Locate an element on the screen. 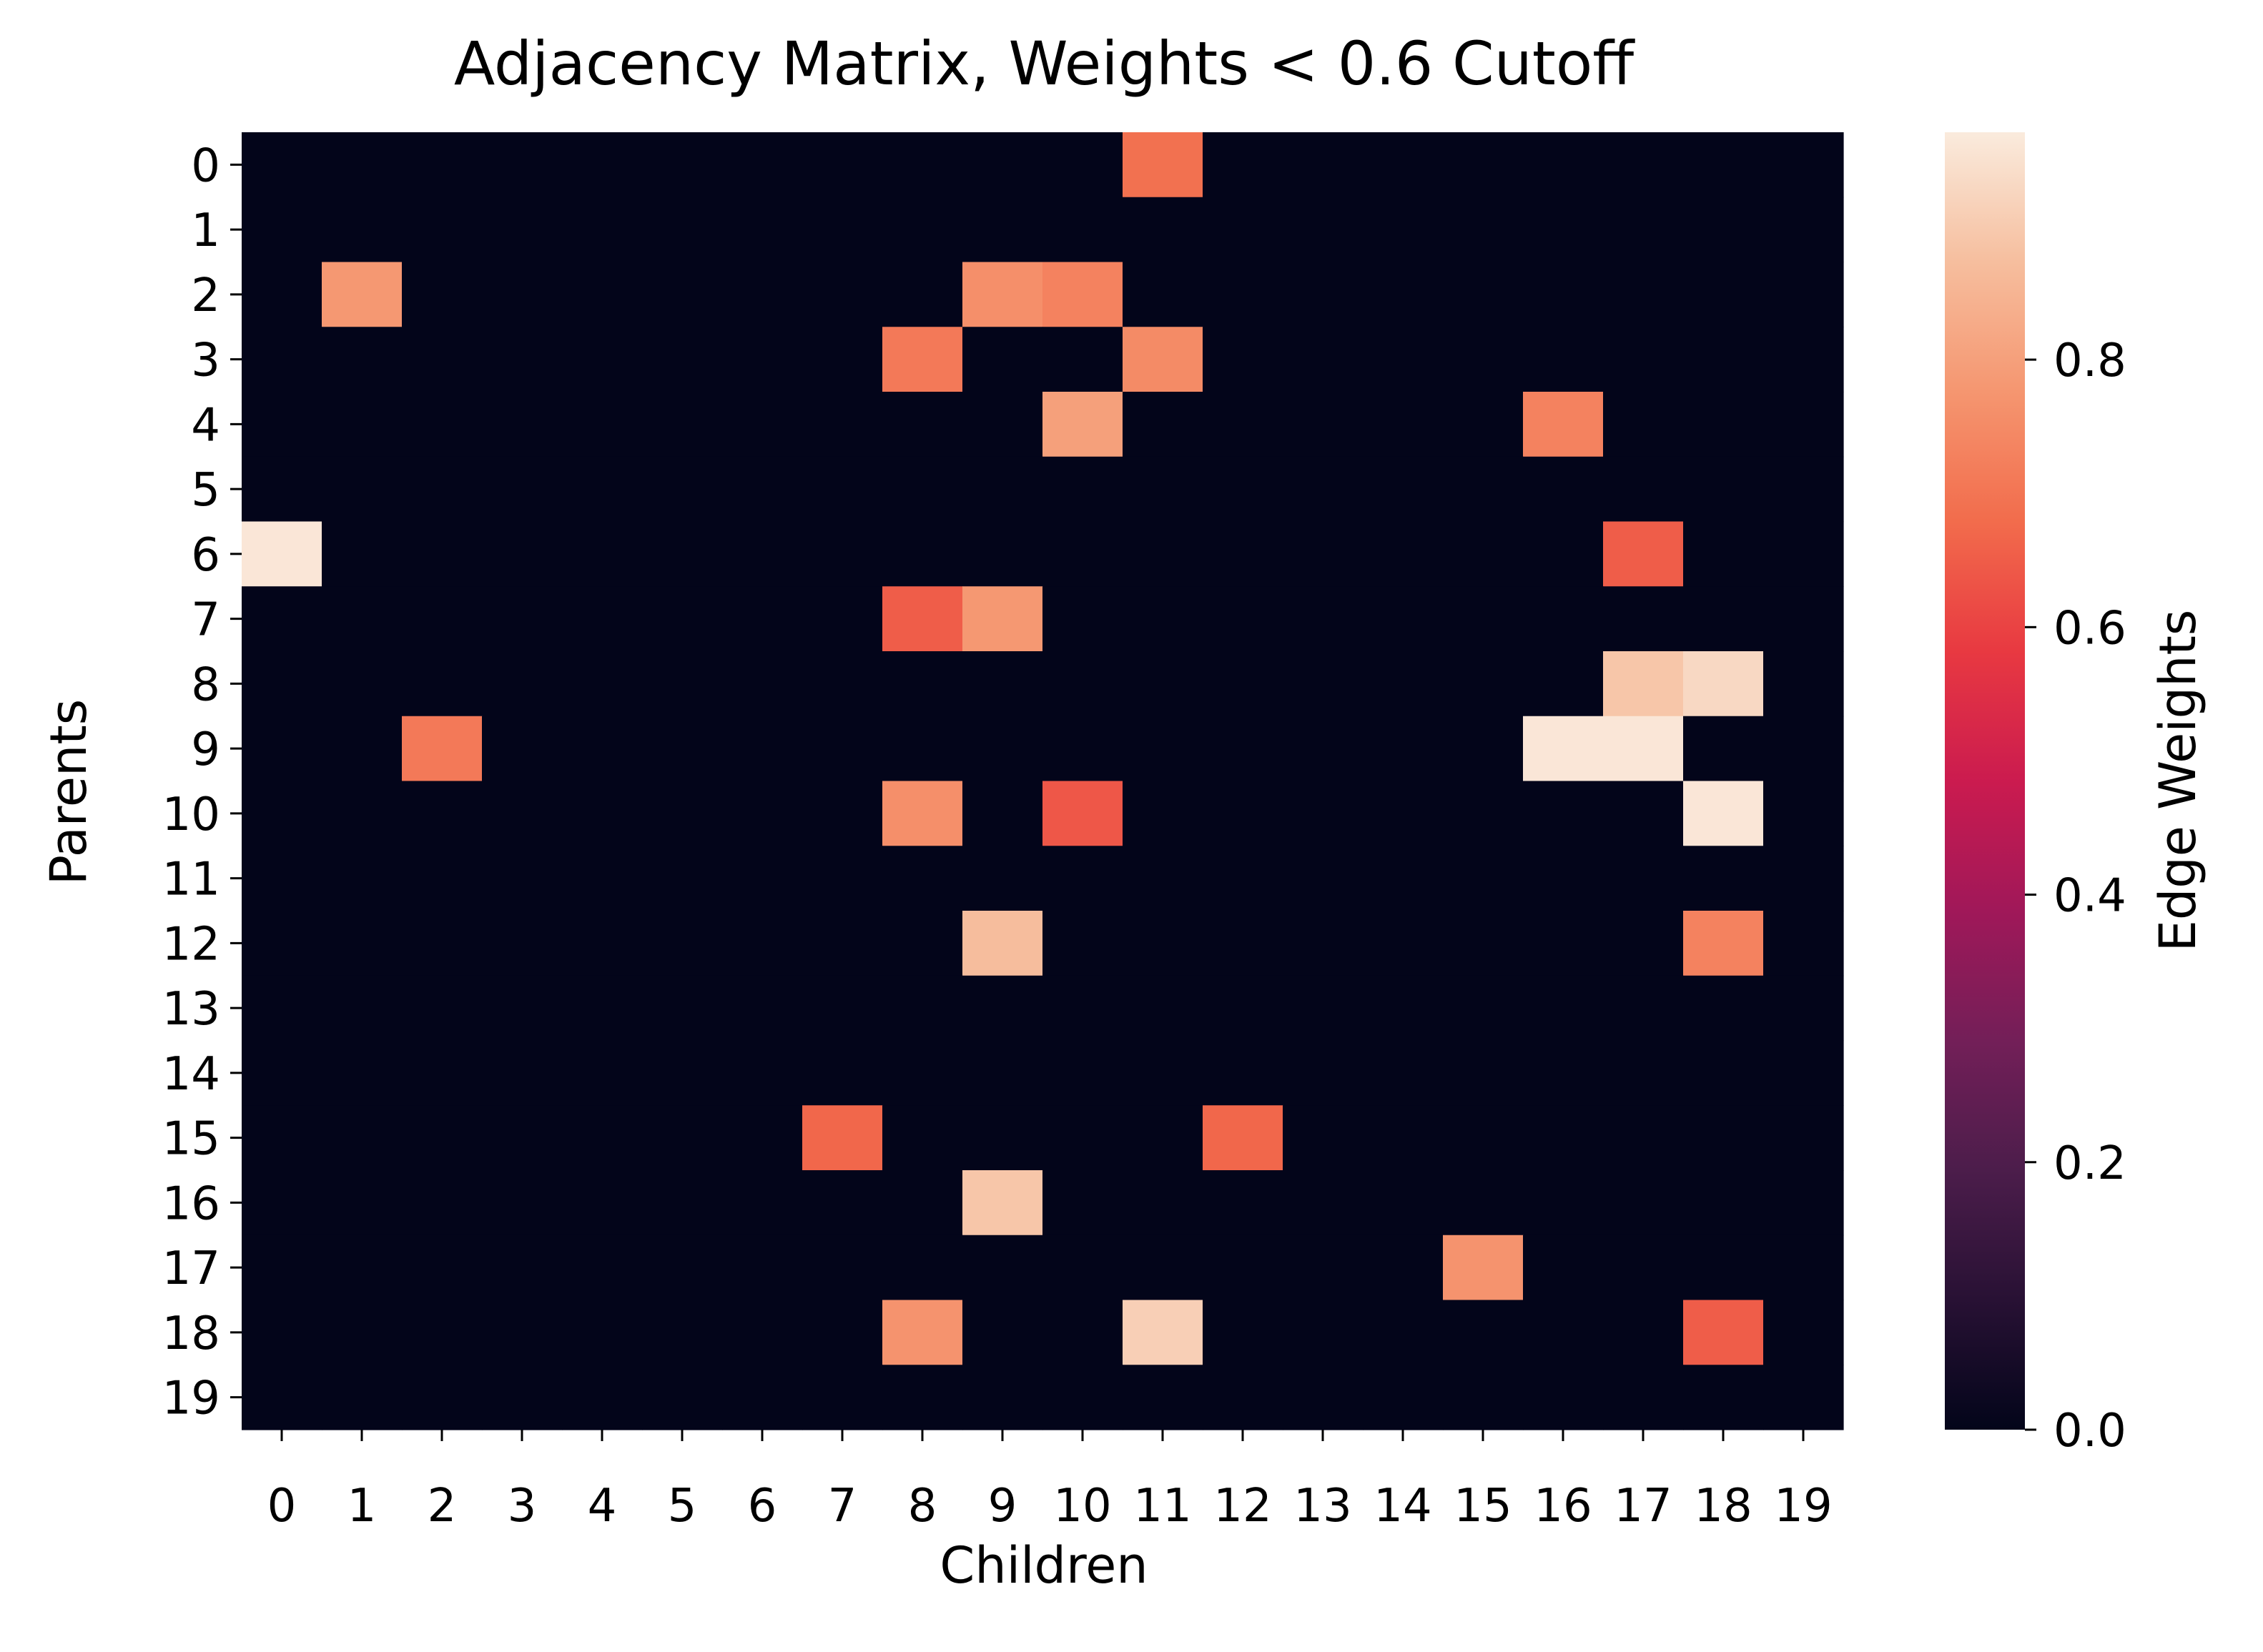 The height and width of the screenshot is (1652, 2263). y-tick-label: 0 is located at coordinates (205, 166).